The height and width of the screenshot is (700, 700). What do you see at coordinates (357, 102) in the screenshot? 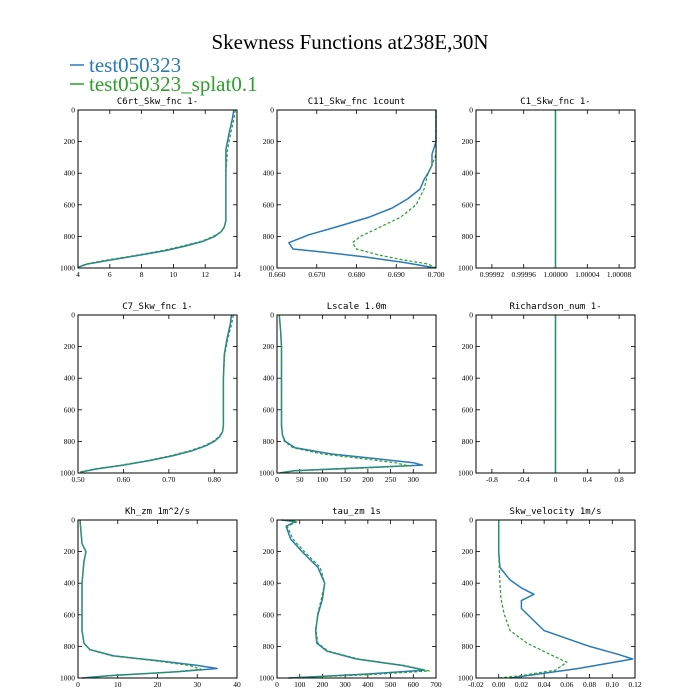
I see `panel-title: C11_Skw_fnc 1count` at bounding box center [357, 102].